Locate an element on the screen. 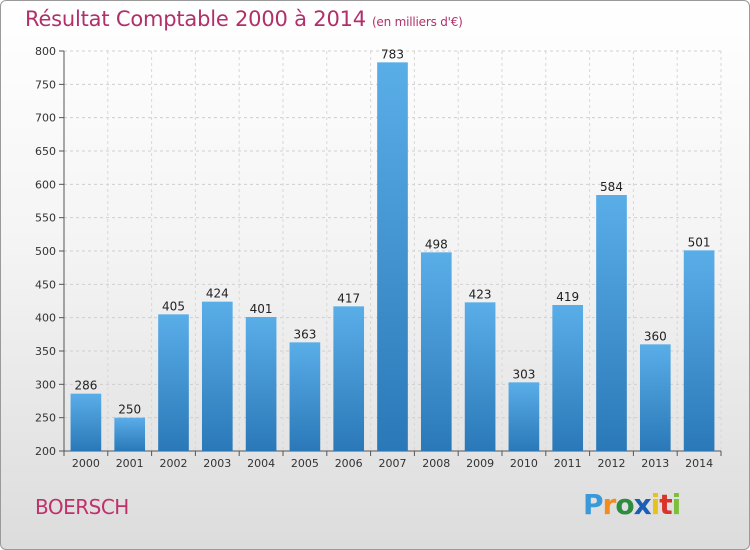 This screenshot has height=550, width=750. y-tick-label: 600 is located at coordinates (45, 184).